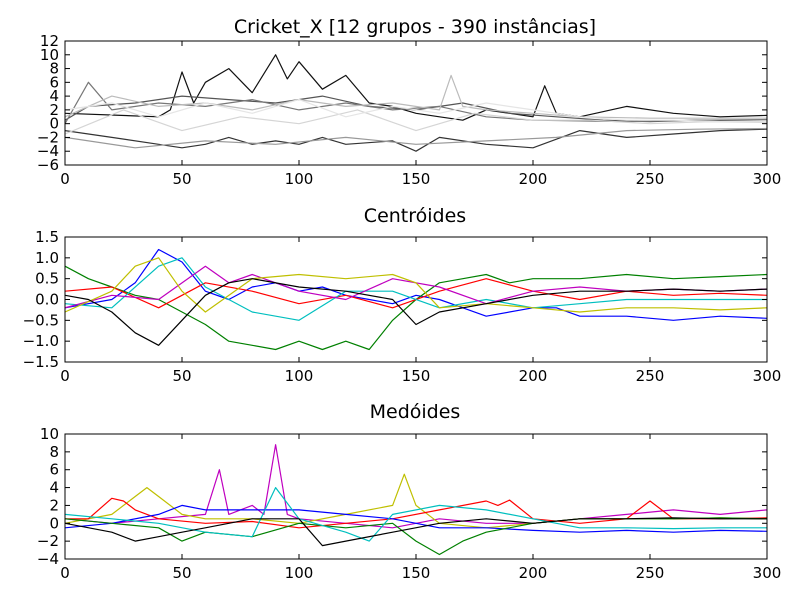  I want to click on y-tick-label: 1.5, so click(47, 237).